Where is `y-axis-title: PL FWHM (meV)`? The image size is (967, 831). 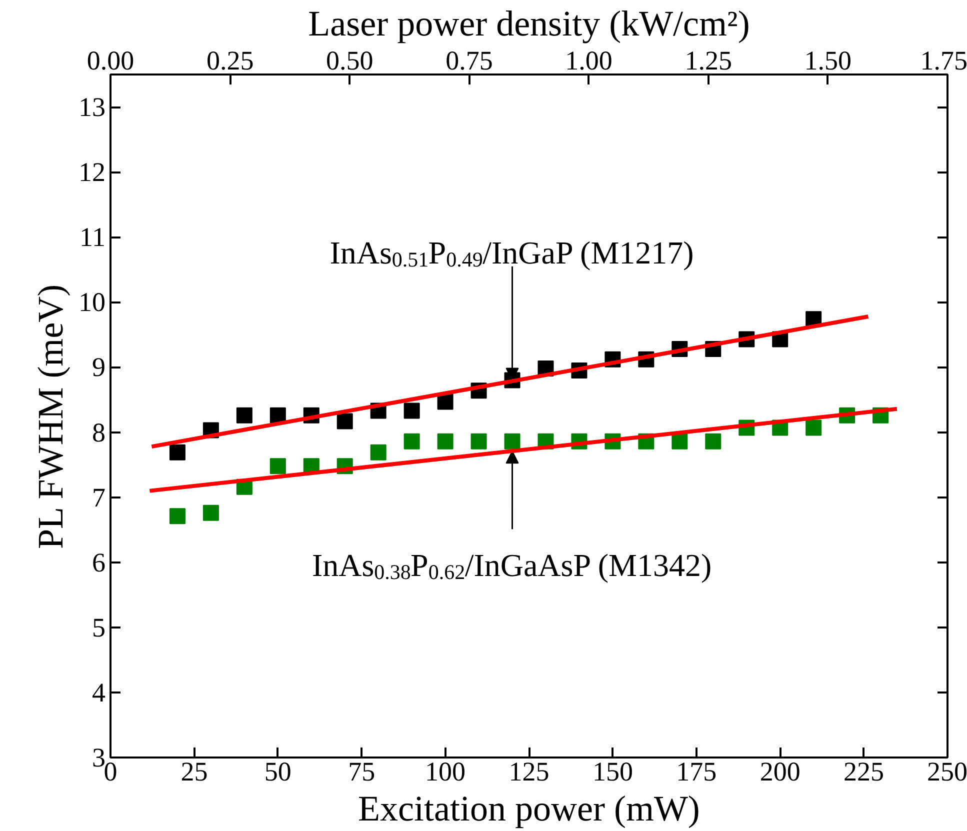 y-axis-title: PL FWHM (meV) is located at coordinates (50, 416).